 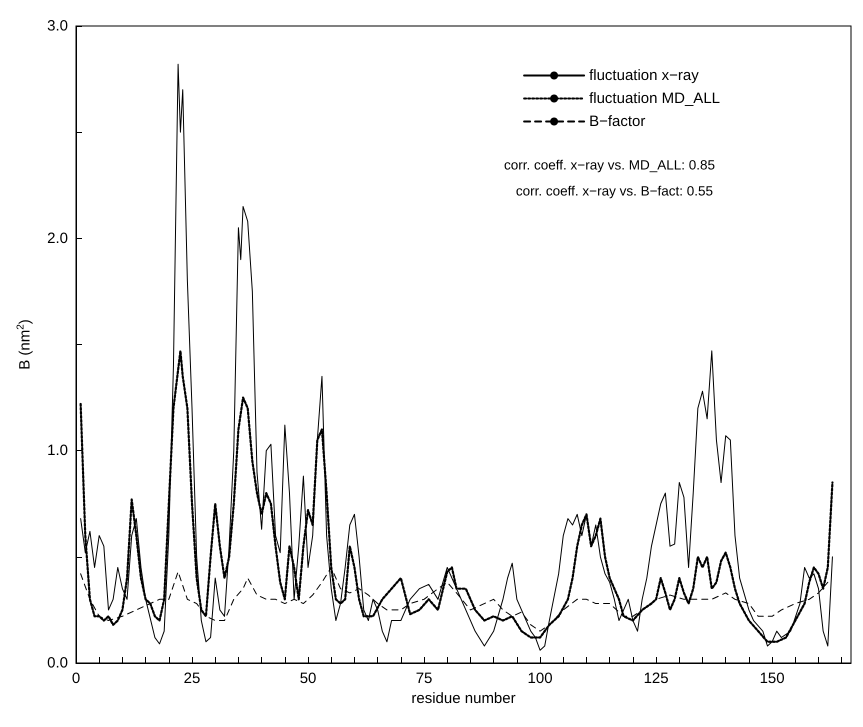 What do you see at coordinates (540, 678) in the screenshot?
I see `x-tick-label: 100` at bounding box center [540, 678].